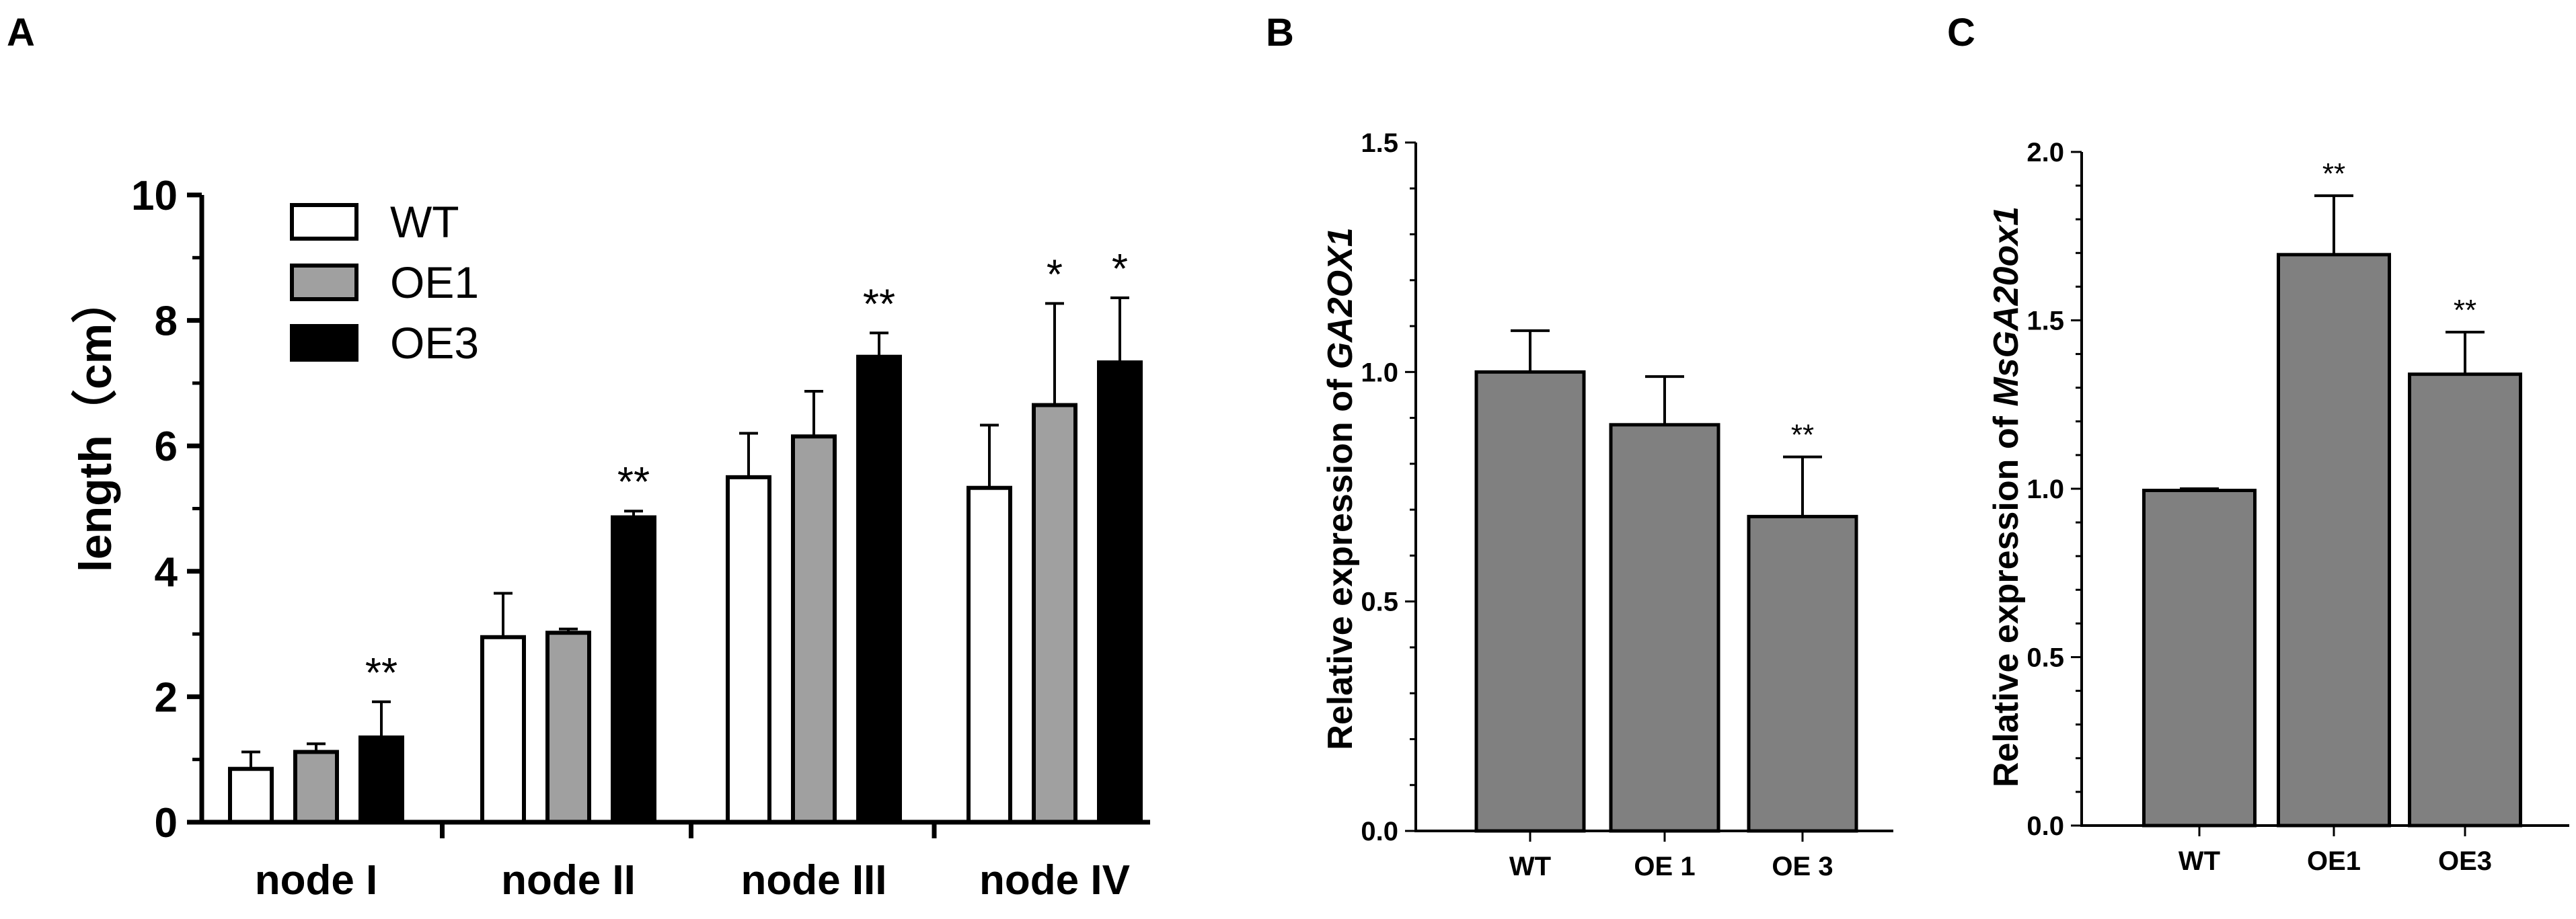 The height and width of the screenshot is (919, 2576). I want to click on legend-a: WT OE1 OE3, so click(384, 282).